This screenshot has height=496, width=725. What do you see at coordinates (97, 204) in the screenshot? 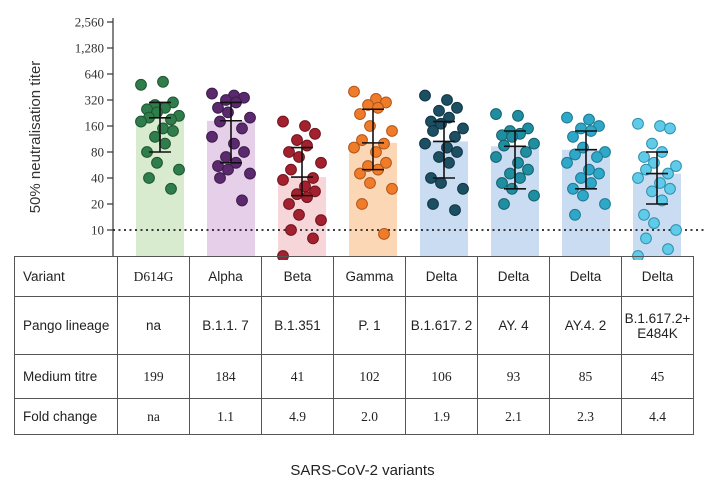
I see `y-tick-label: 20` at bounding box center [97, 204].